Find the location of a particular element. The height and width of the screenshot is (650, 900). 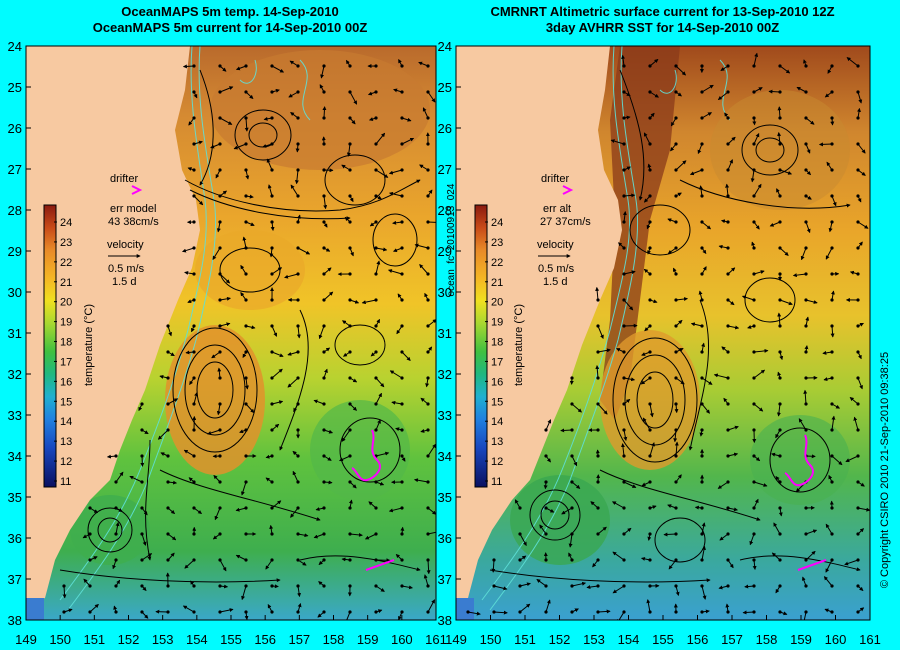

lon-tick-label: 153 is located at coordinates (594, 639).